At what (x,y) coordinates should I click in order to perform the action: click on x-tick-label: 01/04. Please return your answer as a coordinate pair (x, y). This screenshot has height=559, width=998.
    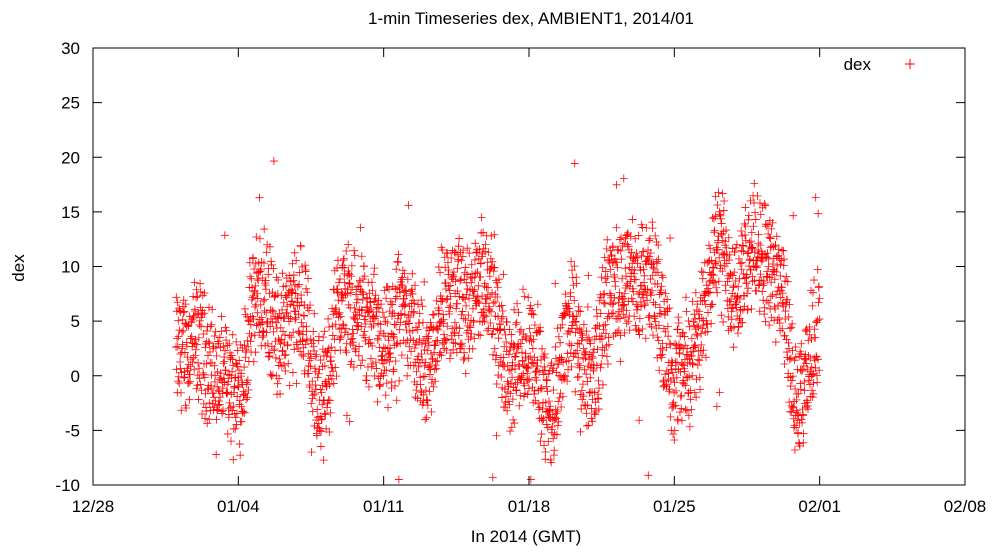
    Looking at the image, I should click on (238, 506).